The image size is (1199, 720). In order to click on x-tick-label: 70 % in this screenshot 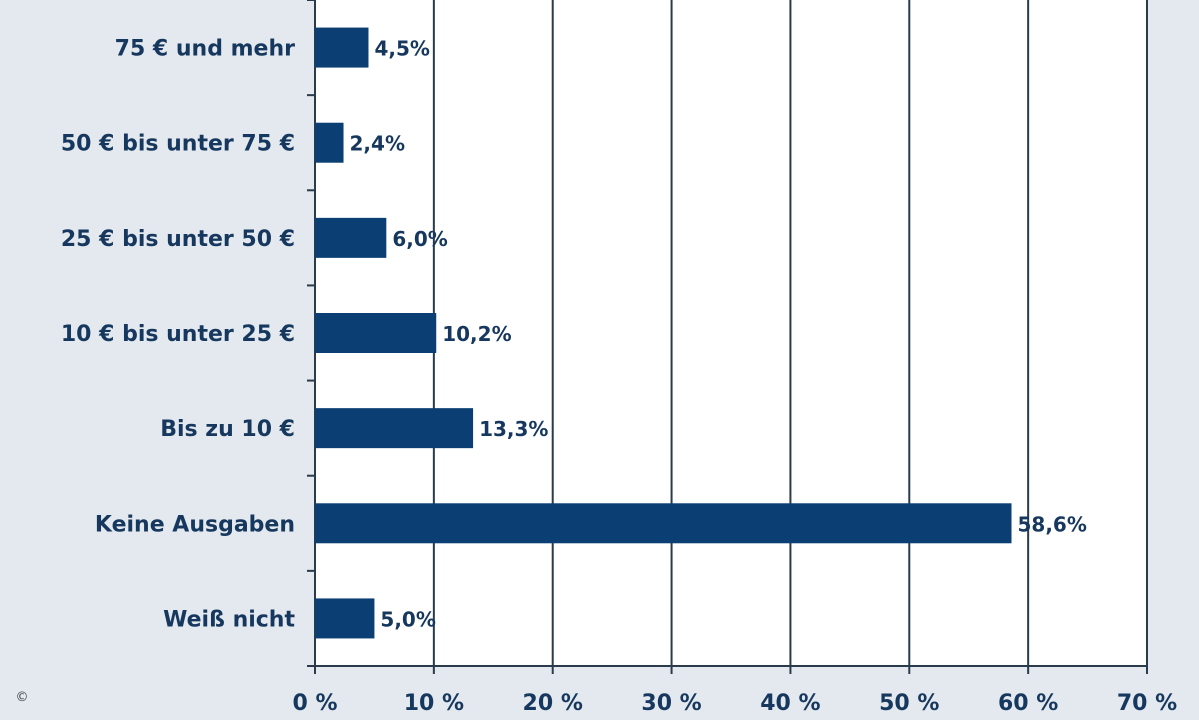, I will do `click(1147, 703)`.